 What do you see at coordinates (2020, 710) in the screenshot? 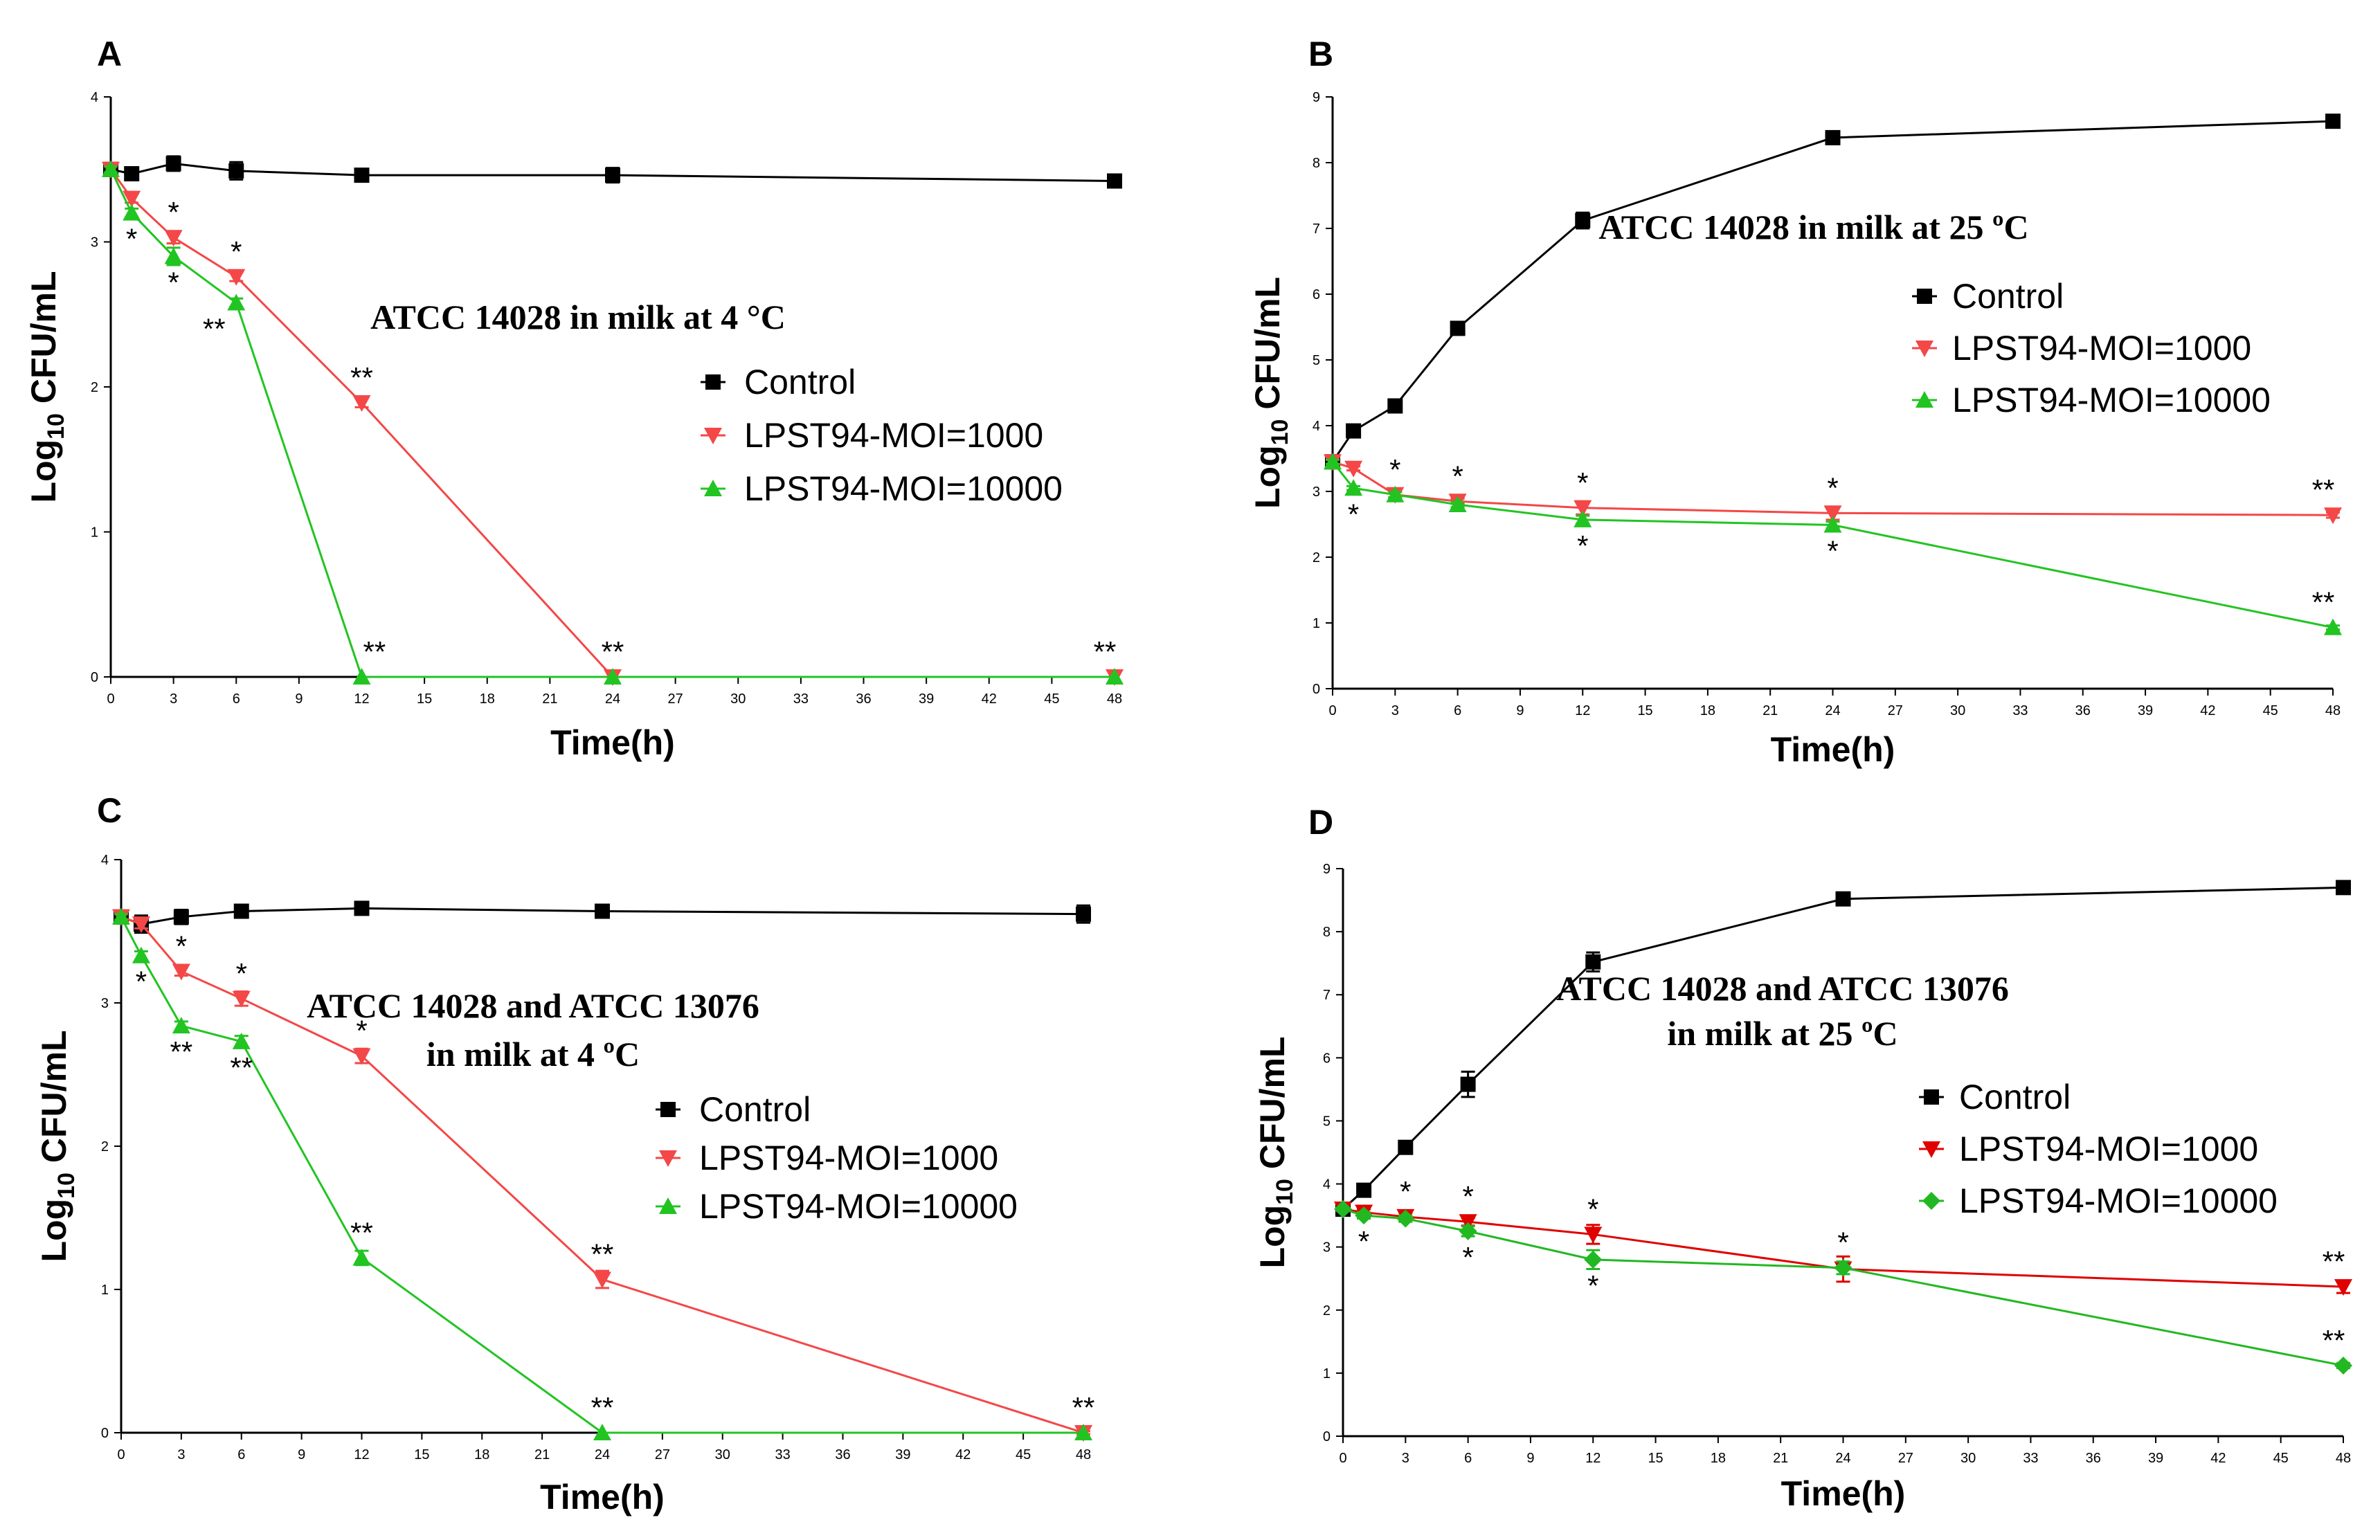
I see `x-tick-label: 33` at bounding box center [2020, 710].